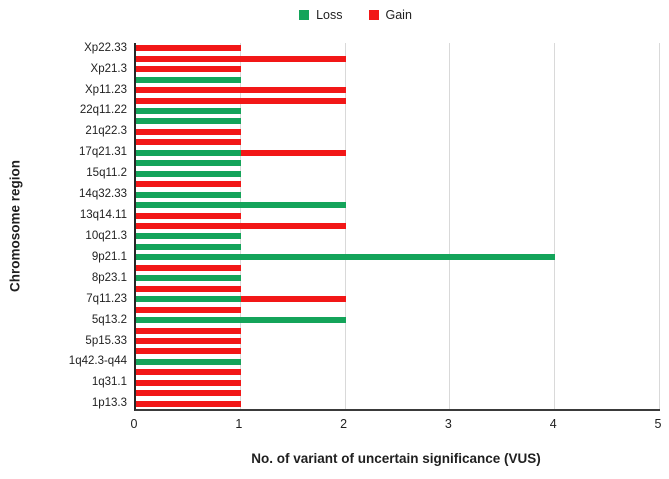 Image resolution: width=669 pixels, height=479 pixels. What do you see at coordinates (106, 131) in the screenshot?
I see `y-tick-label: 21q22.3` at bounding box center [106, 131].